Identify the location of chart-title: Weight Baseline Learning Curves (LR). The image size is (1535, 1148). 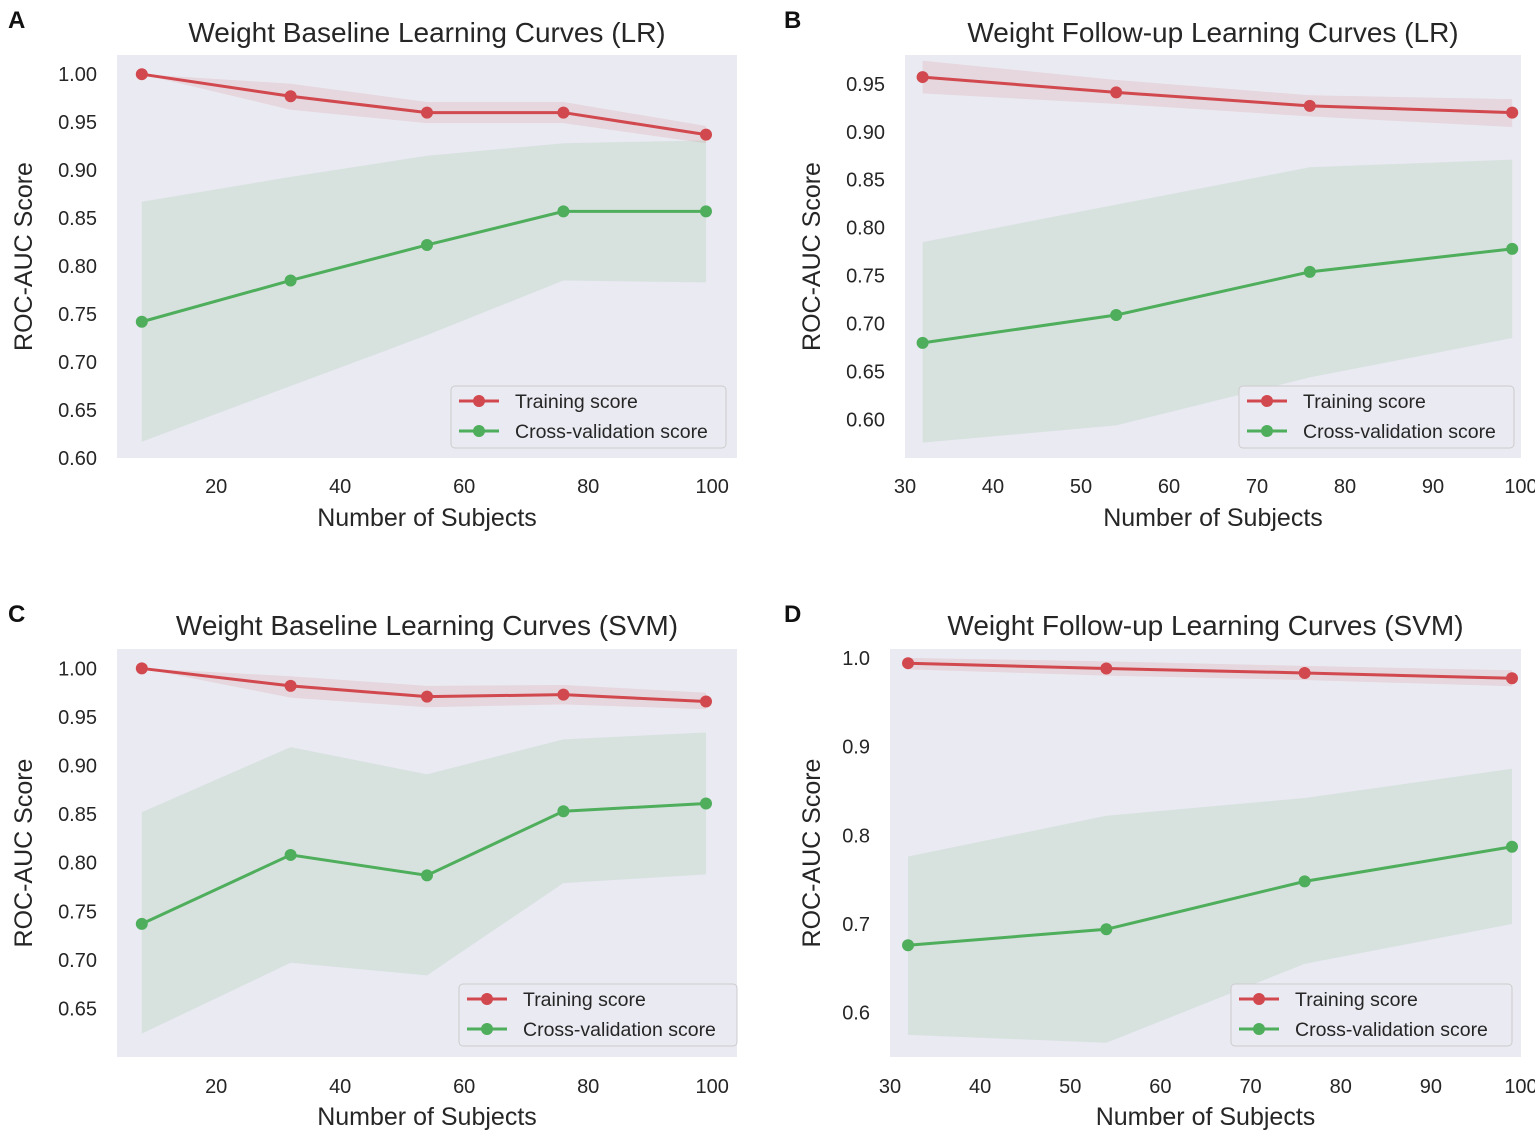
(426, 32).